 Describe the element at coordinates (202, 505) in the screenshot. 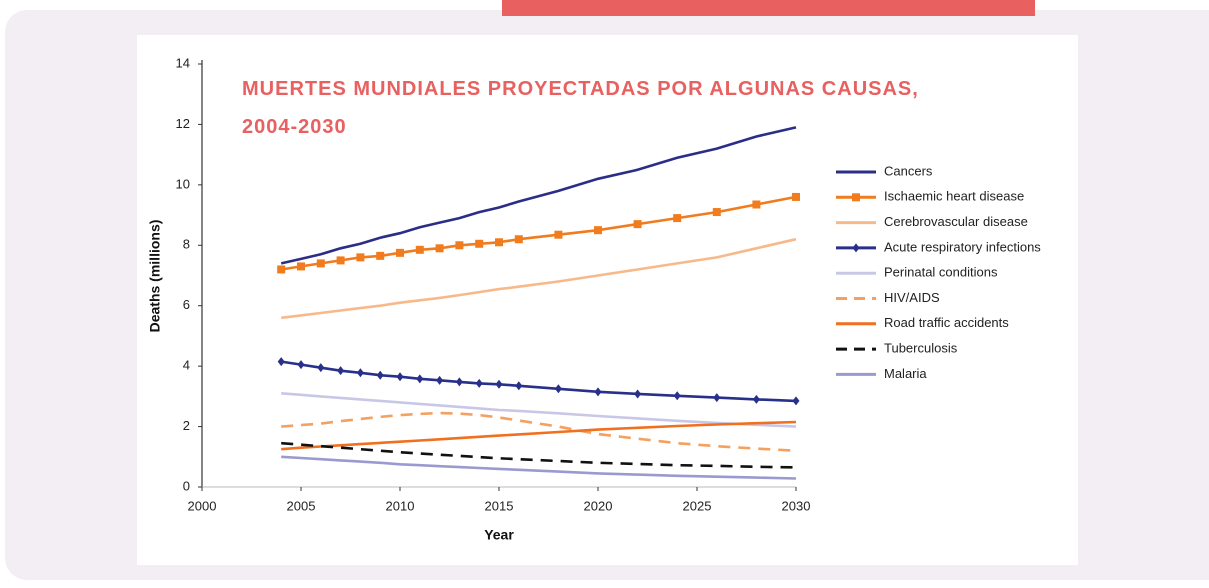

I see `x-tick-label: 2000` at that location.